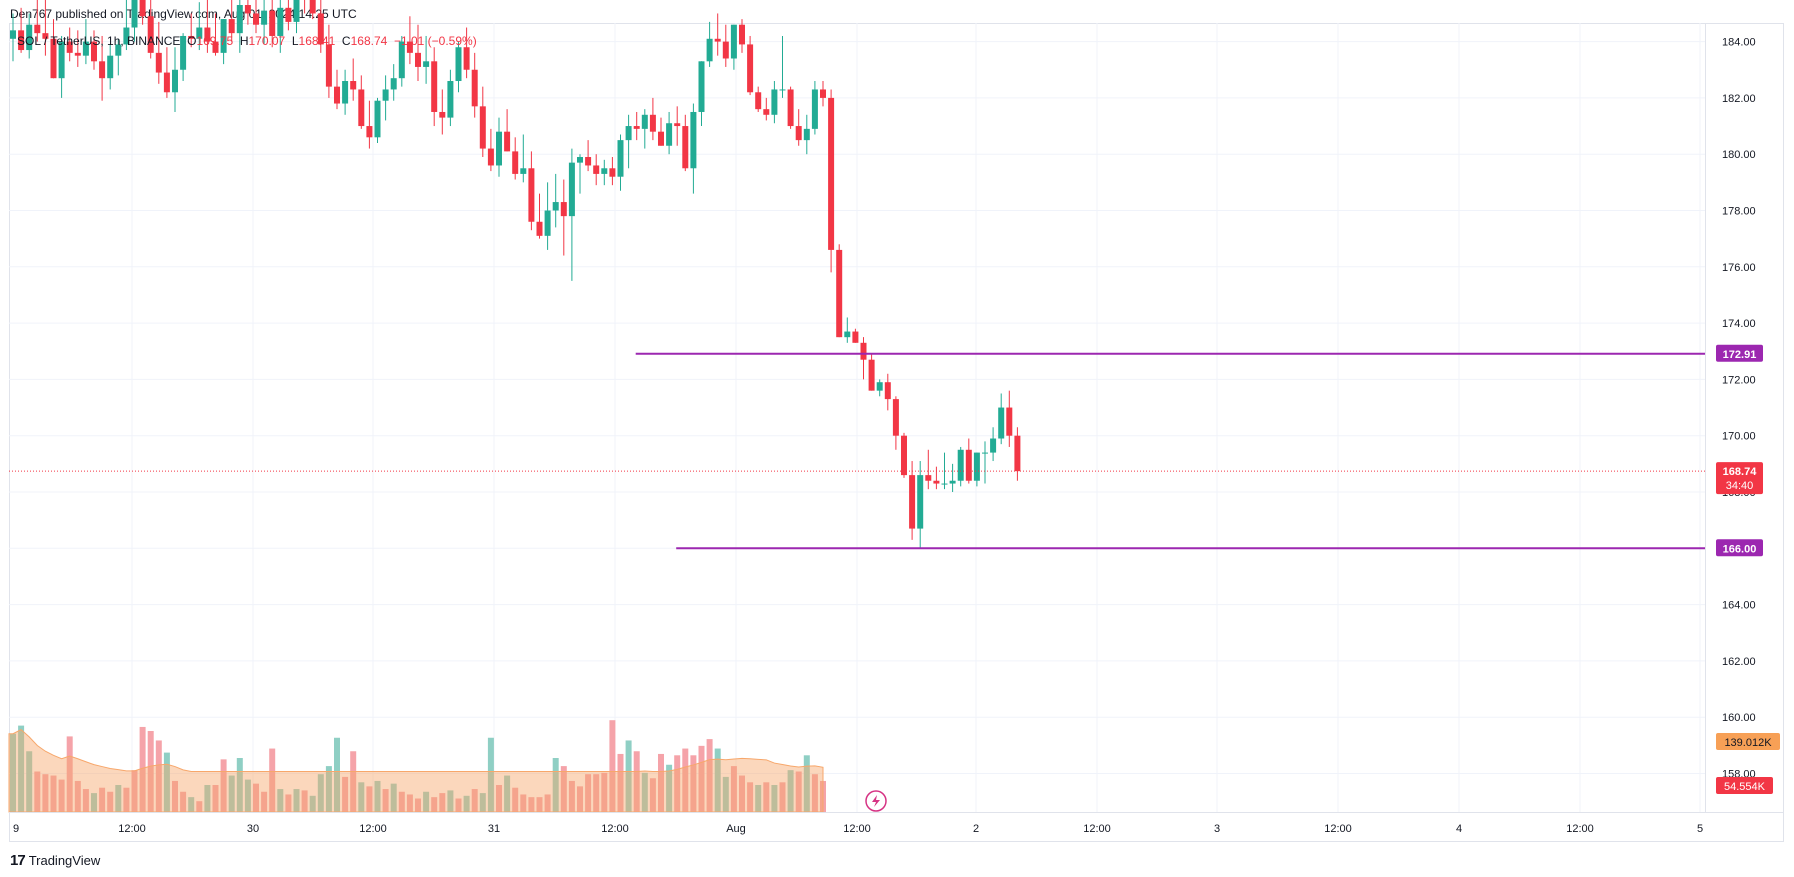 The width and height of the screenshot is (1794, 877). What do you see at coordinates (1739, 99) in the screenshot?
I see `price-tick-label: 182.00` at bounding box center [1739, 99].